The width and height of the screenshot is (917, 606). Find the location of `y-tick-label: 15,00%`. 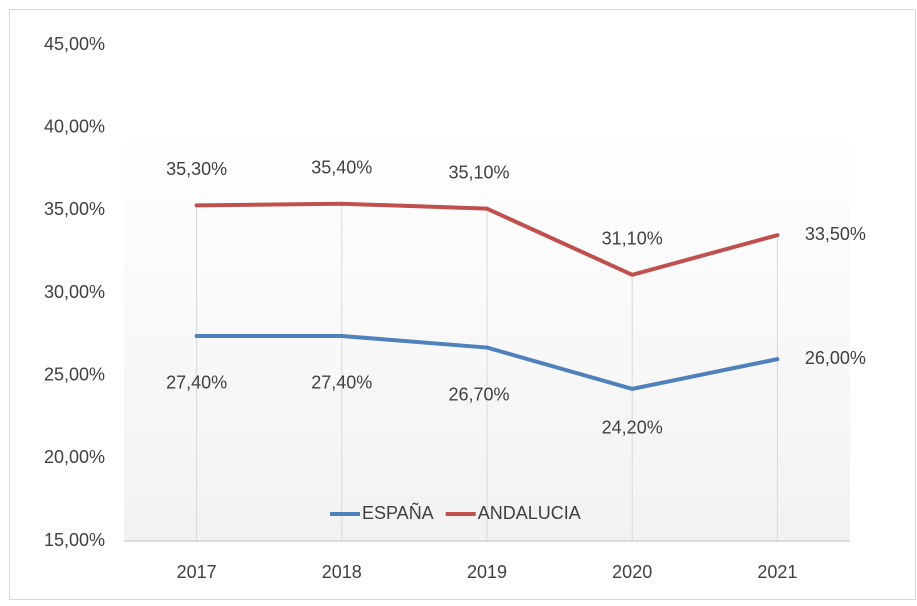

y-tick-label: 15,00% is located at coordinates (74, 540).